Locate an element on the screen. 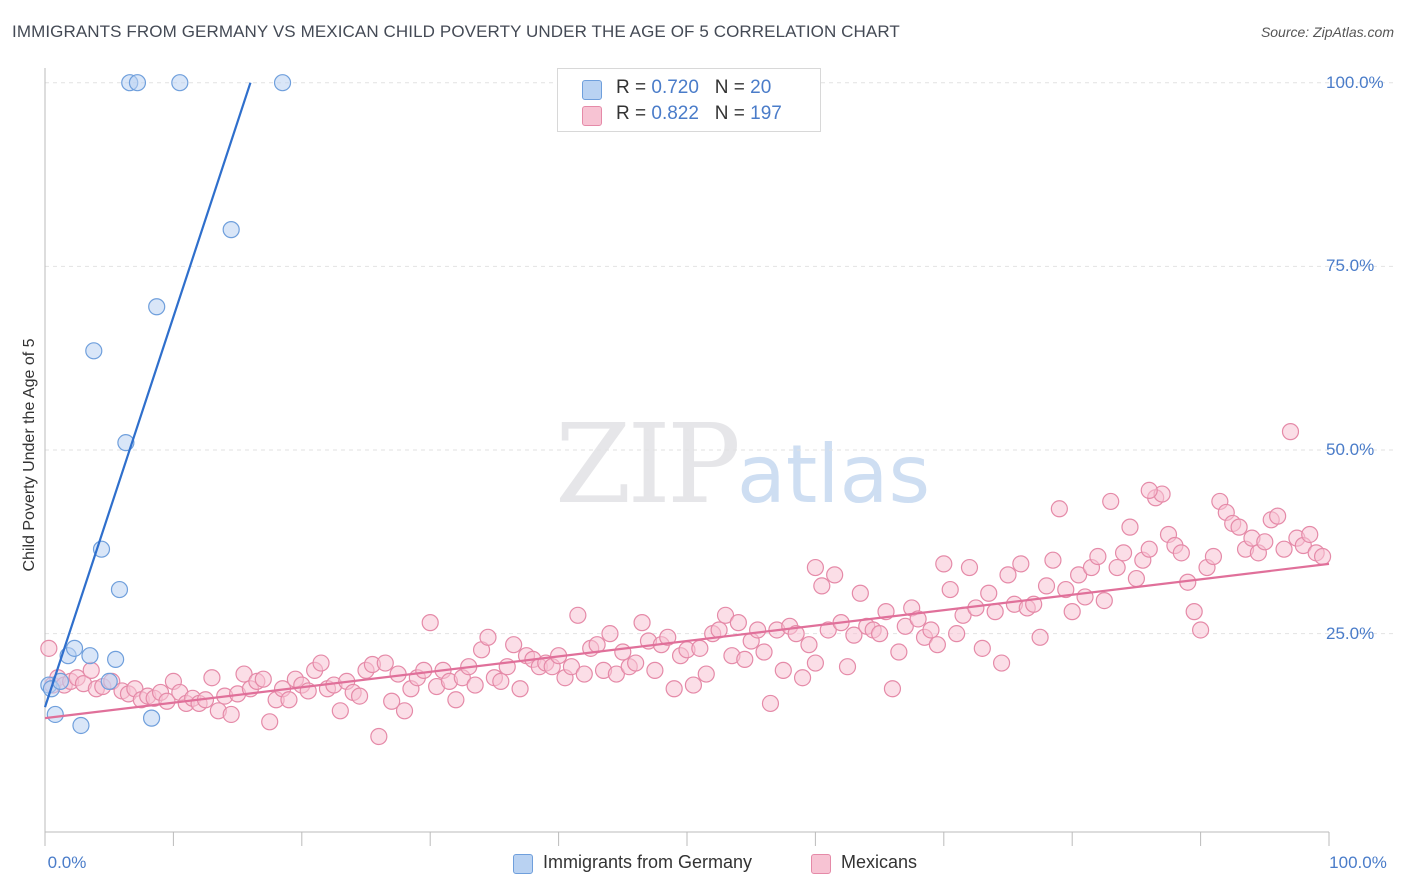 The image size is (1406, 892). legend-r-label: R = is located at coordinates (634, 113).